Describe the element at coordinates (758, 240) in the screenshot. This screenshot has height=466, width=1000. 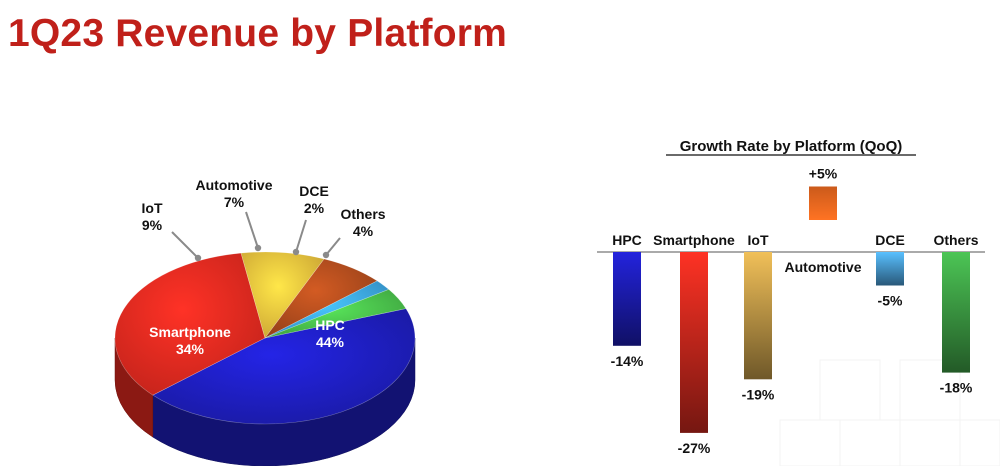
I see `bar-category-label-iot: IoT` at that location.